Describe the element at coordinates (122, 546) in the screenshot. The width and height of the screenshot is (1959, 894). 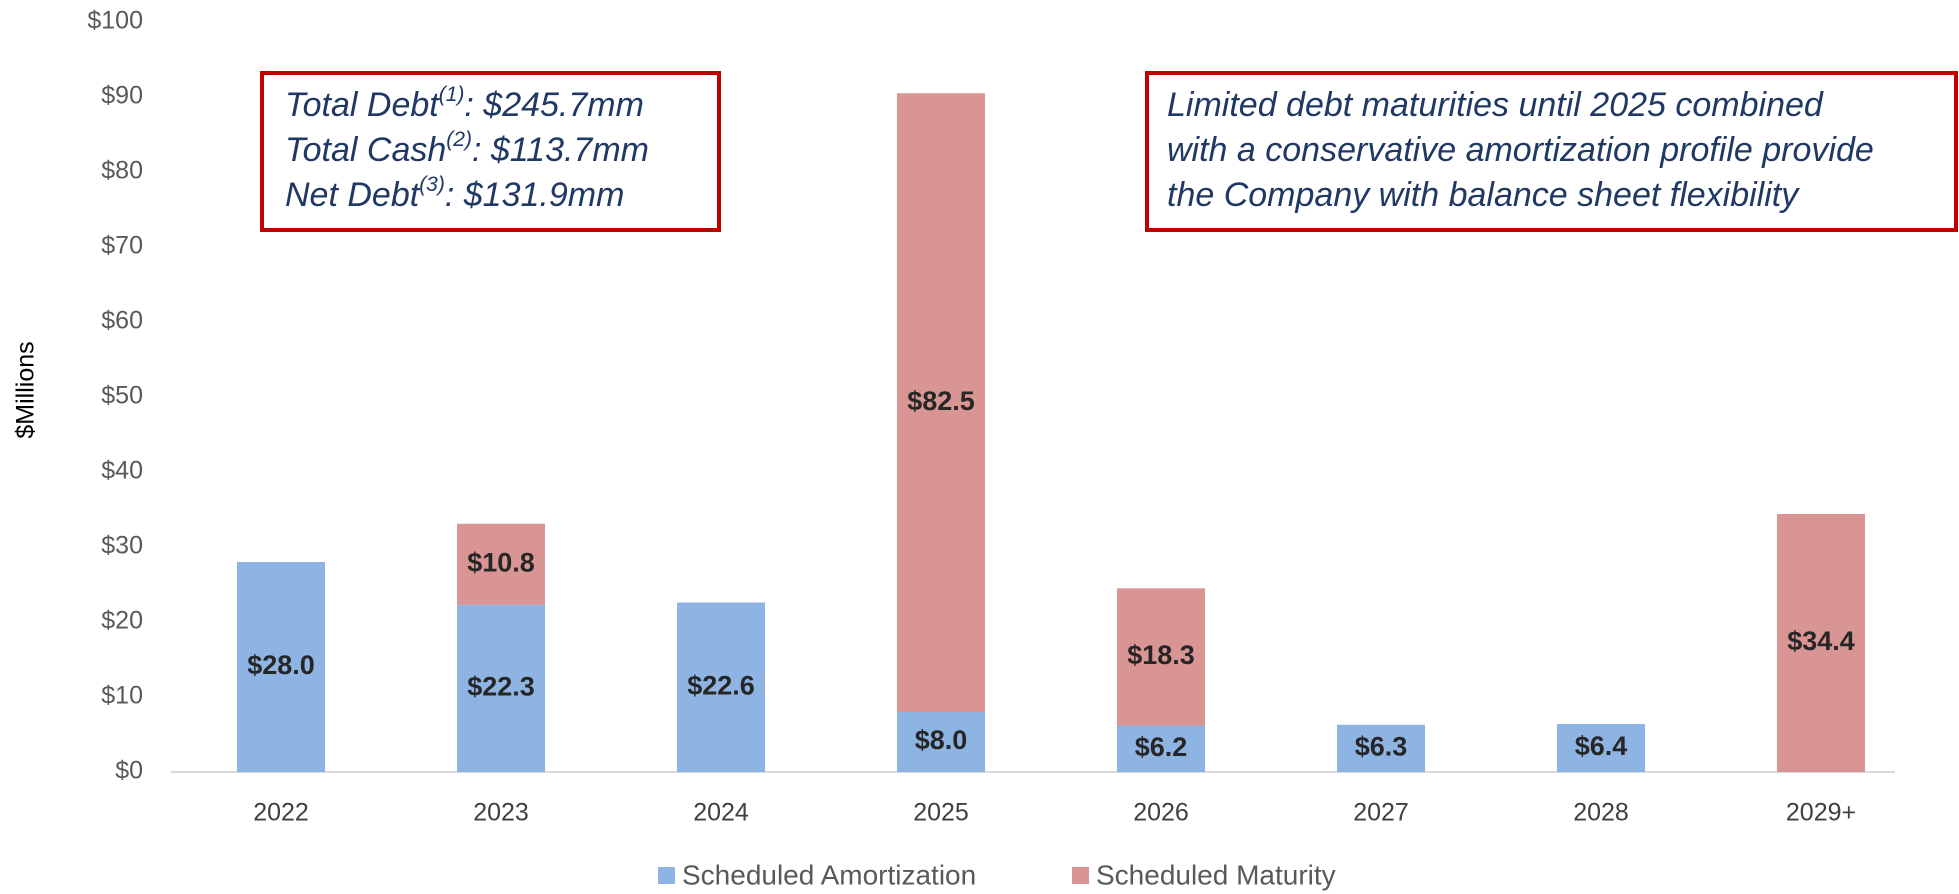
I see `y-tick-label: $30` at that location.